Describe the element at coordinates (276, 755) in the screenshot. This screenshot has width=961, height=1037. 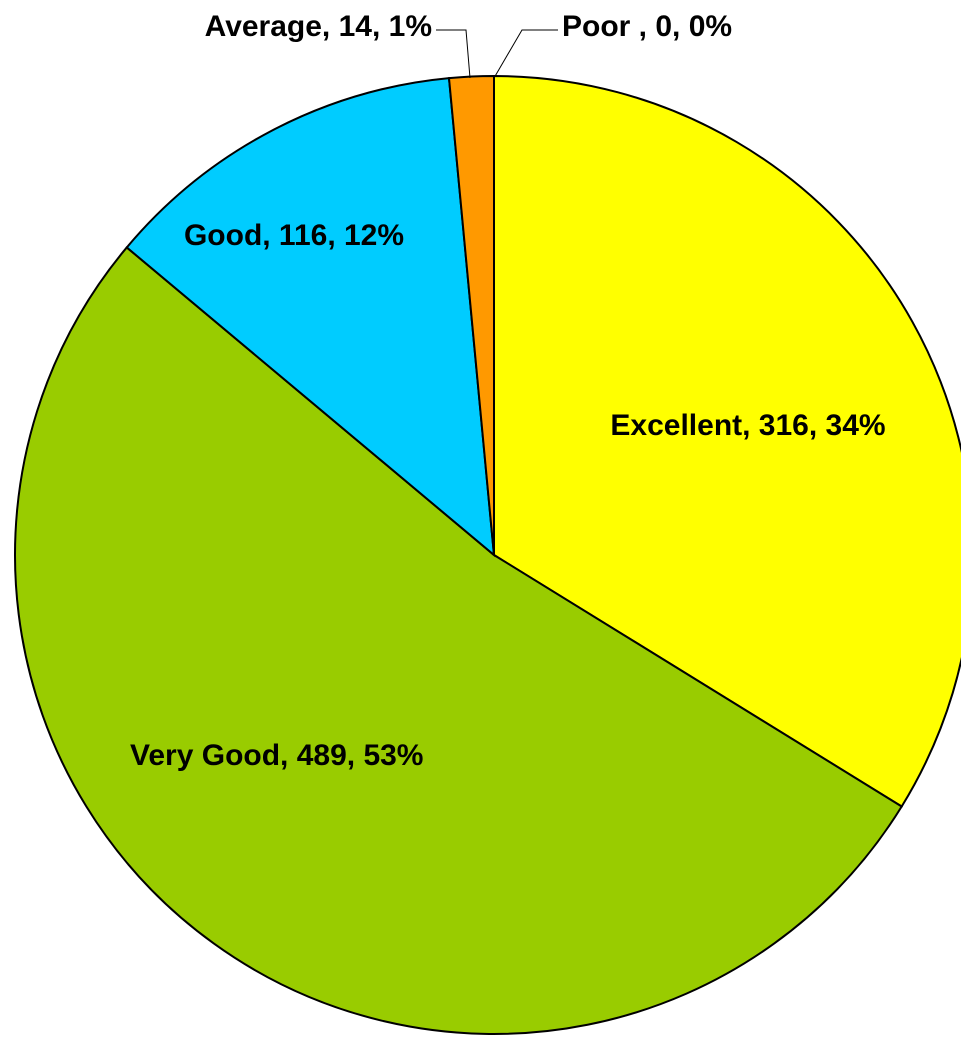
I see `data-label: Very Good, 489, 53%` at that location.